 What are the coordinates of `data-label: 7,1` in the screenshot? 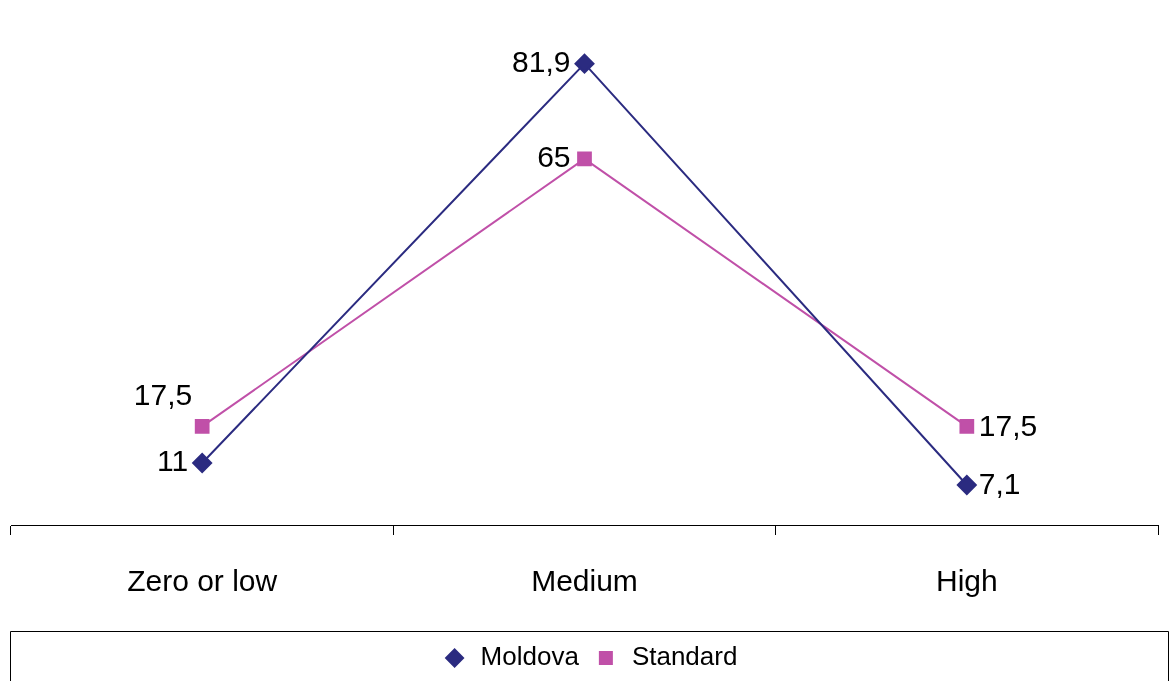 It's located at (999, 484).